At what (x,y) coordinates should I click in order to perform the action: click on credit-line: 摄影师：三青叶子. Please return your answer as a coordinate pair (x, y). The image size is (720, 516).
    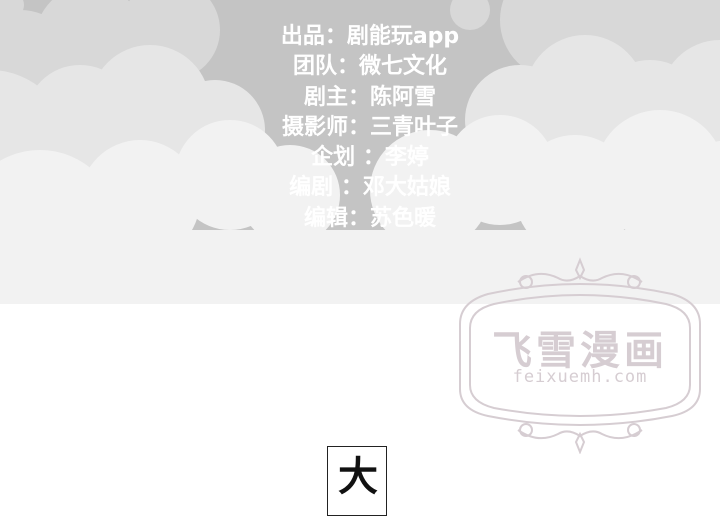
    Looking at the image, I should click on (369, 127).